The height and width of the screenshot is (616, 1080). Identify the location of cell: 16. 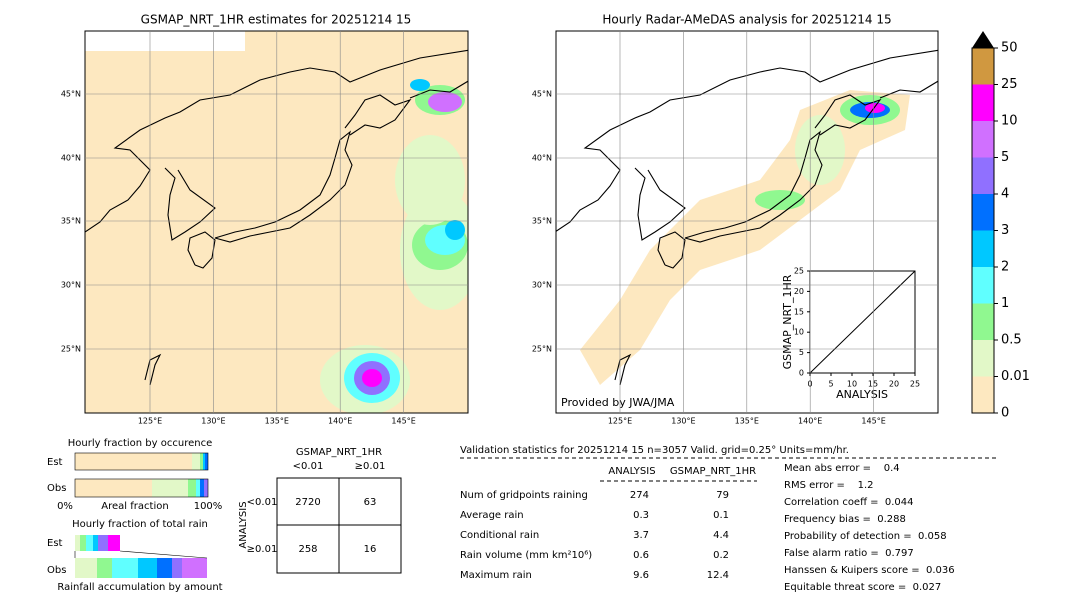
(370, 549).